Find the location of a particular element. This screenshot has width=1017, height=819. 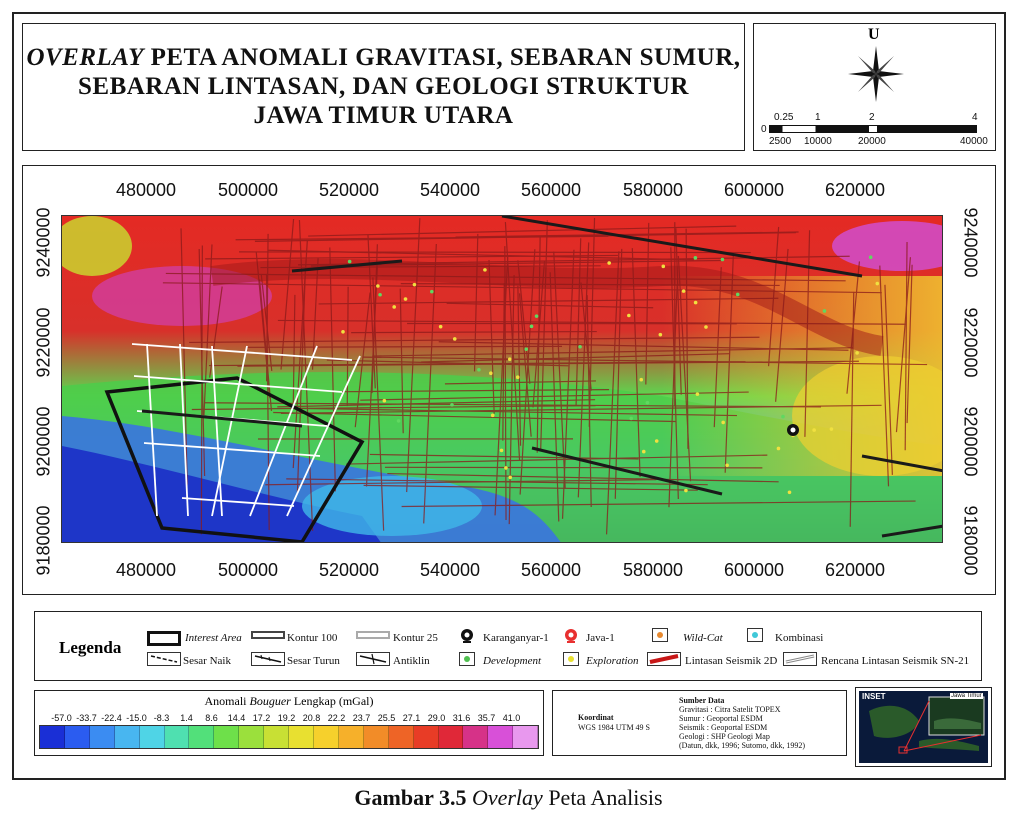

y-tick-right: 9200000 is located at coordinates (970, 441).